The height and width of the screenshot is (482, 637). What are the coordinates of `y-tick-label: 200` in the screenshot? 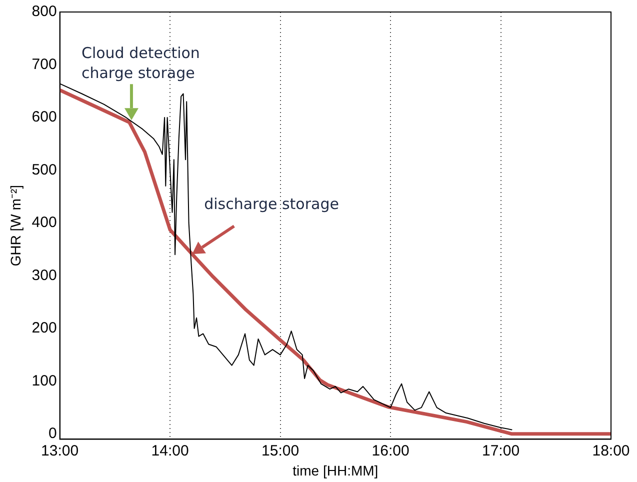 It's located at (44, 328).